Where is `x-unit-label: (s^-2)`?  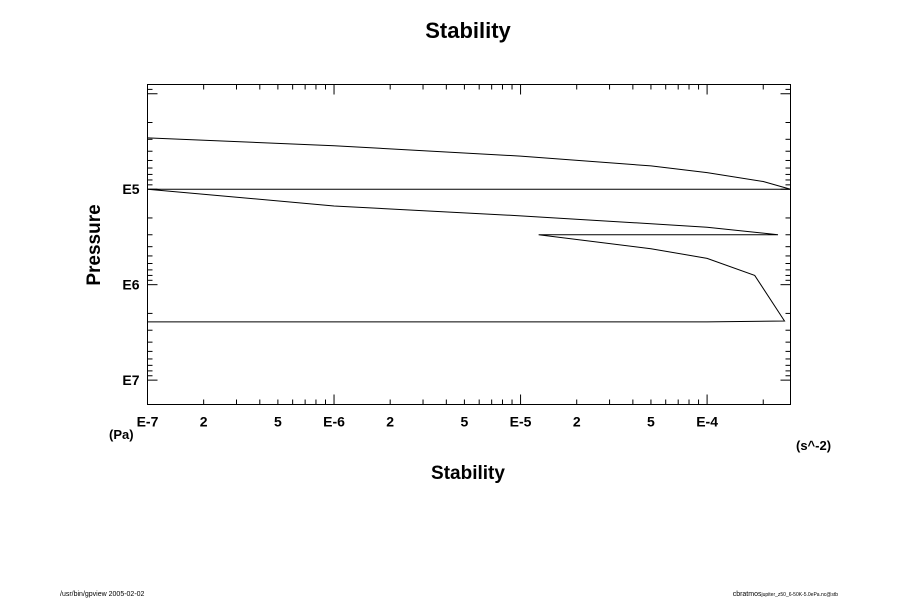 x-unit-label: (s^-2) is located at coordinates (813, 445).